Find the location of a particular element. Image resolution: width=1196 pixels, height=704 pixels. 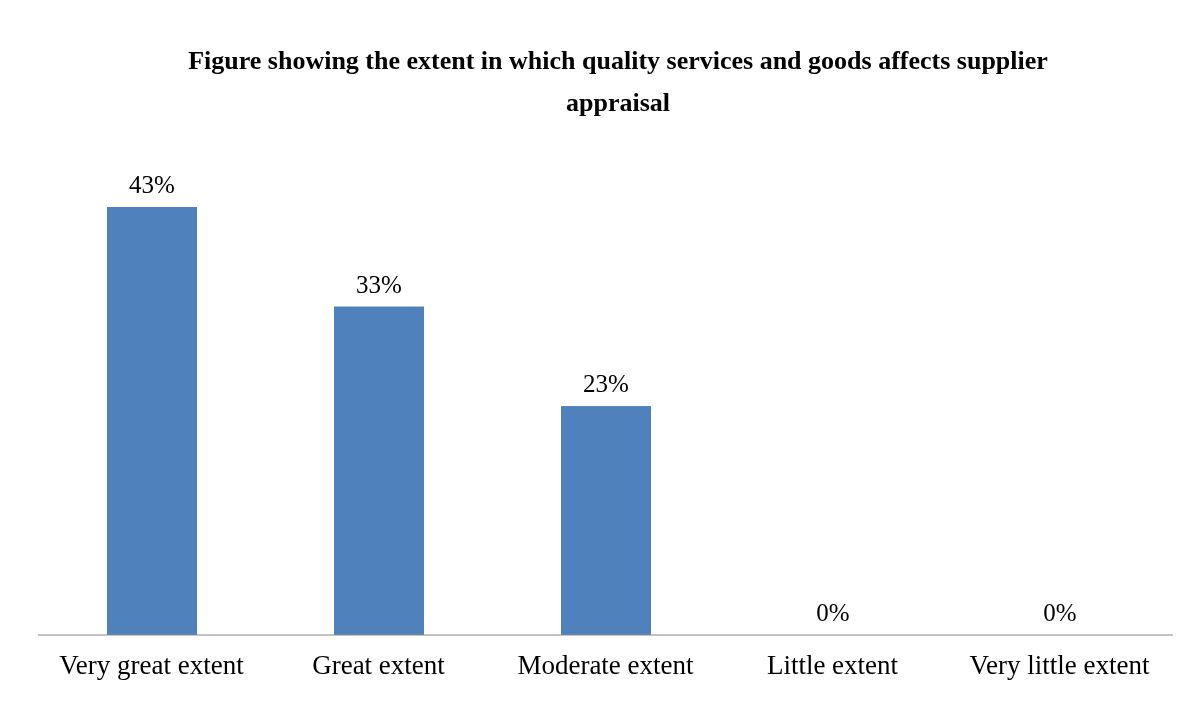

x-tick-label: Great extent is located at coordinates (379, 665).